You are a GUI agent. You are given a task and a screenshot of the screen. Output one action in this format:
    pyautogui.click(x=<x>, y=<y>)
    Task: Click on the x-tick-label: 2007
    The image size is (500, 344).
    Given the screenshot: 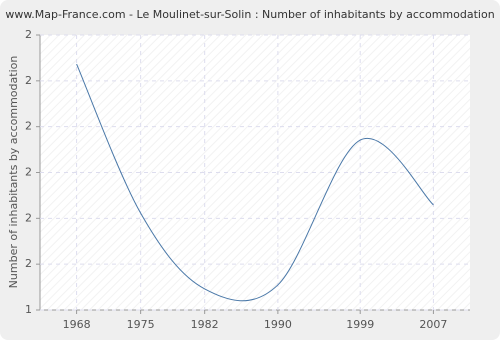 What is the action you would take?
    pyautogui.click(x=433, y=324)
    